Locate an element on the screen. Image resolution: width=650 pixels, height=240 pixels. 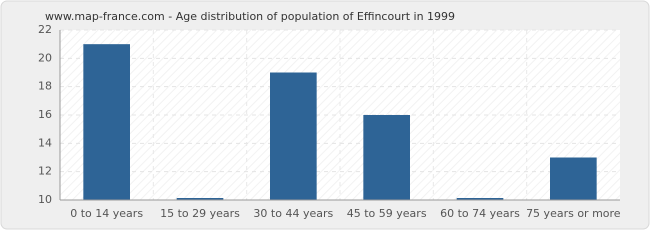
x-tick-label: 15 to 29 years is located at coordinates (200, 213).